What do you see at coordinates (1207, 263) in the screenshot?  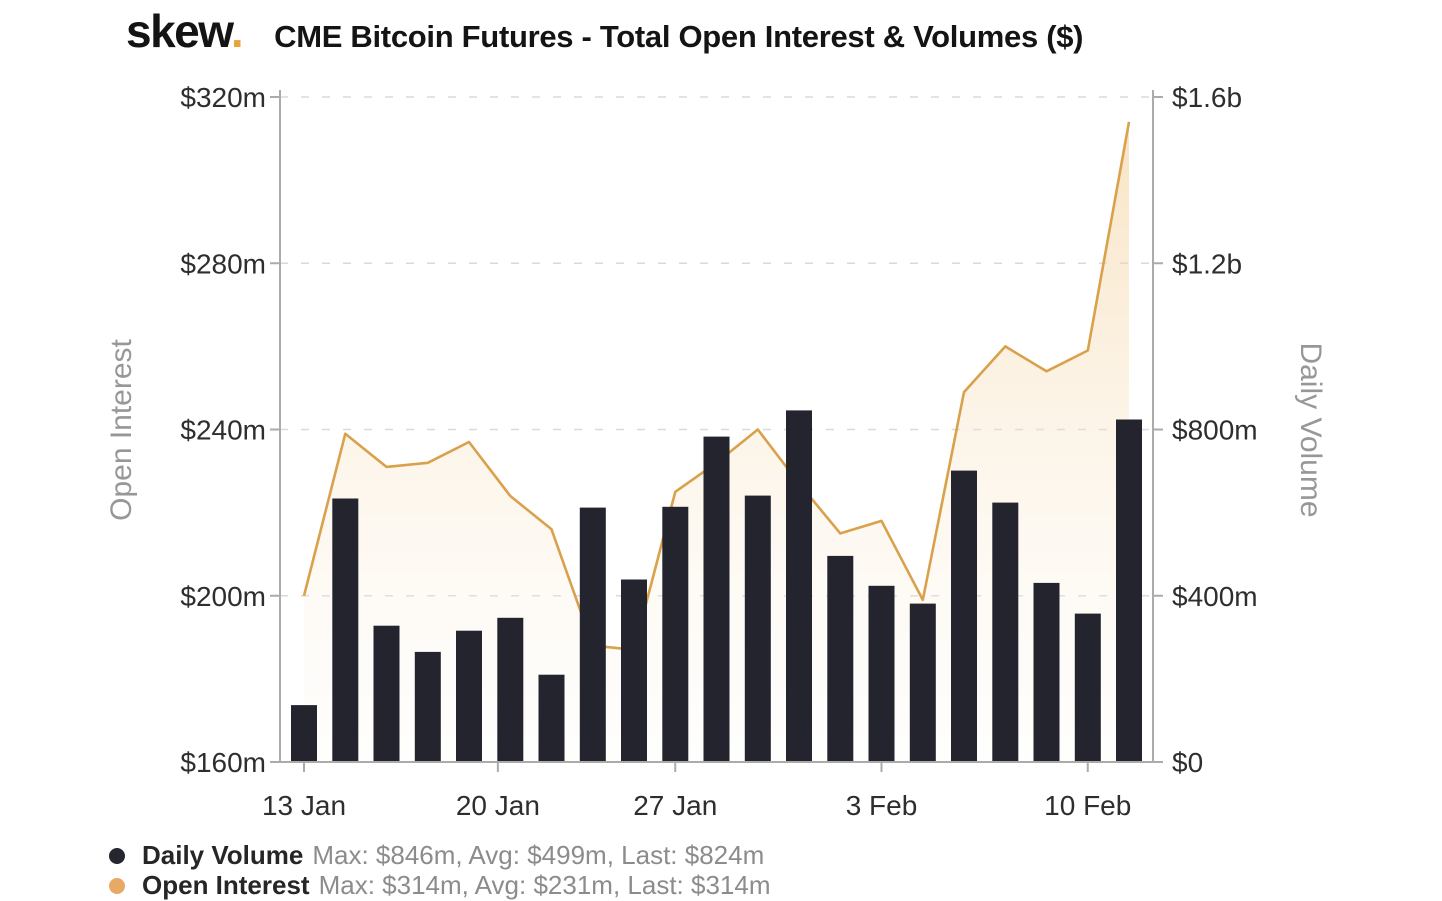 I see `right-axis-tick-label: $1.2b` at bounding box center [1207, 263].